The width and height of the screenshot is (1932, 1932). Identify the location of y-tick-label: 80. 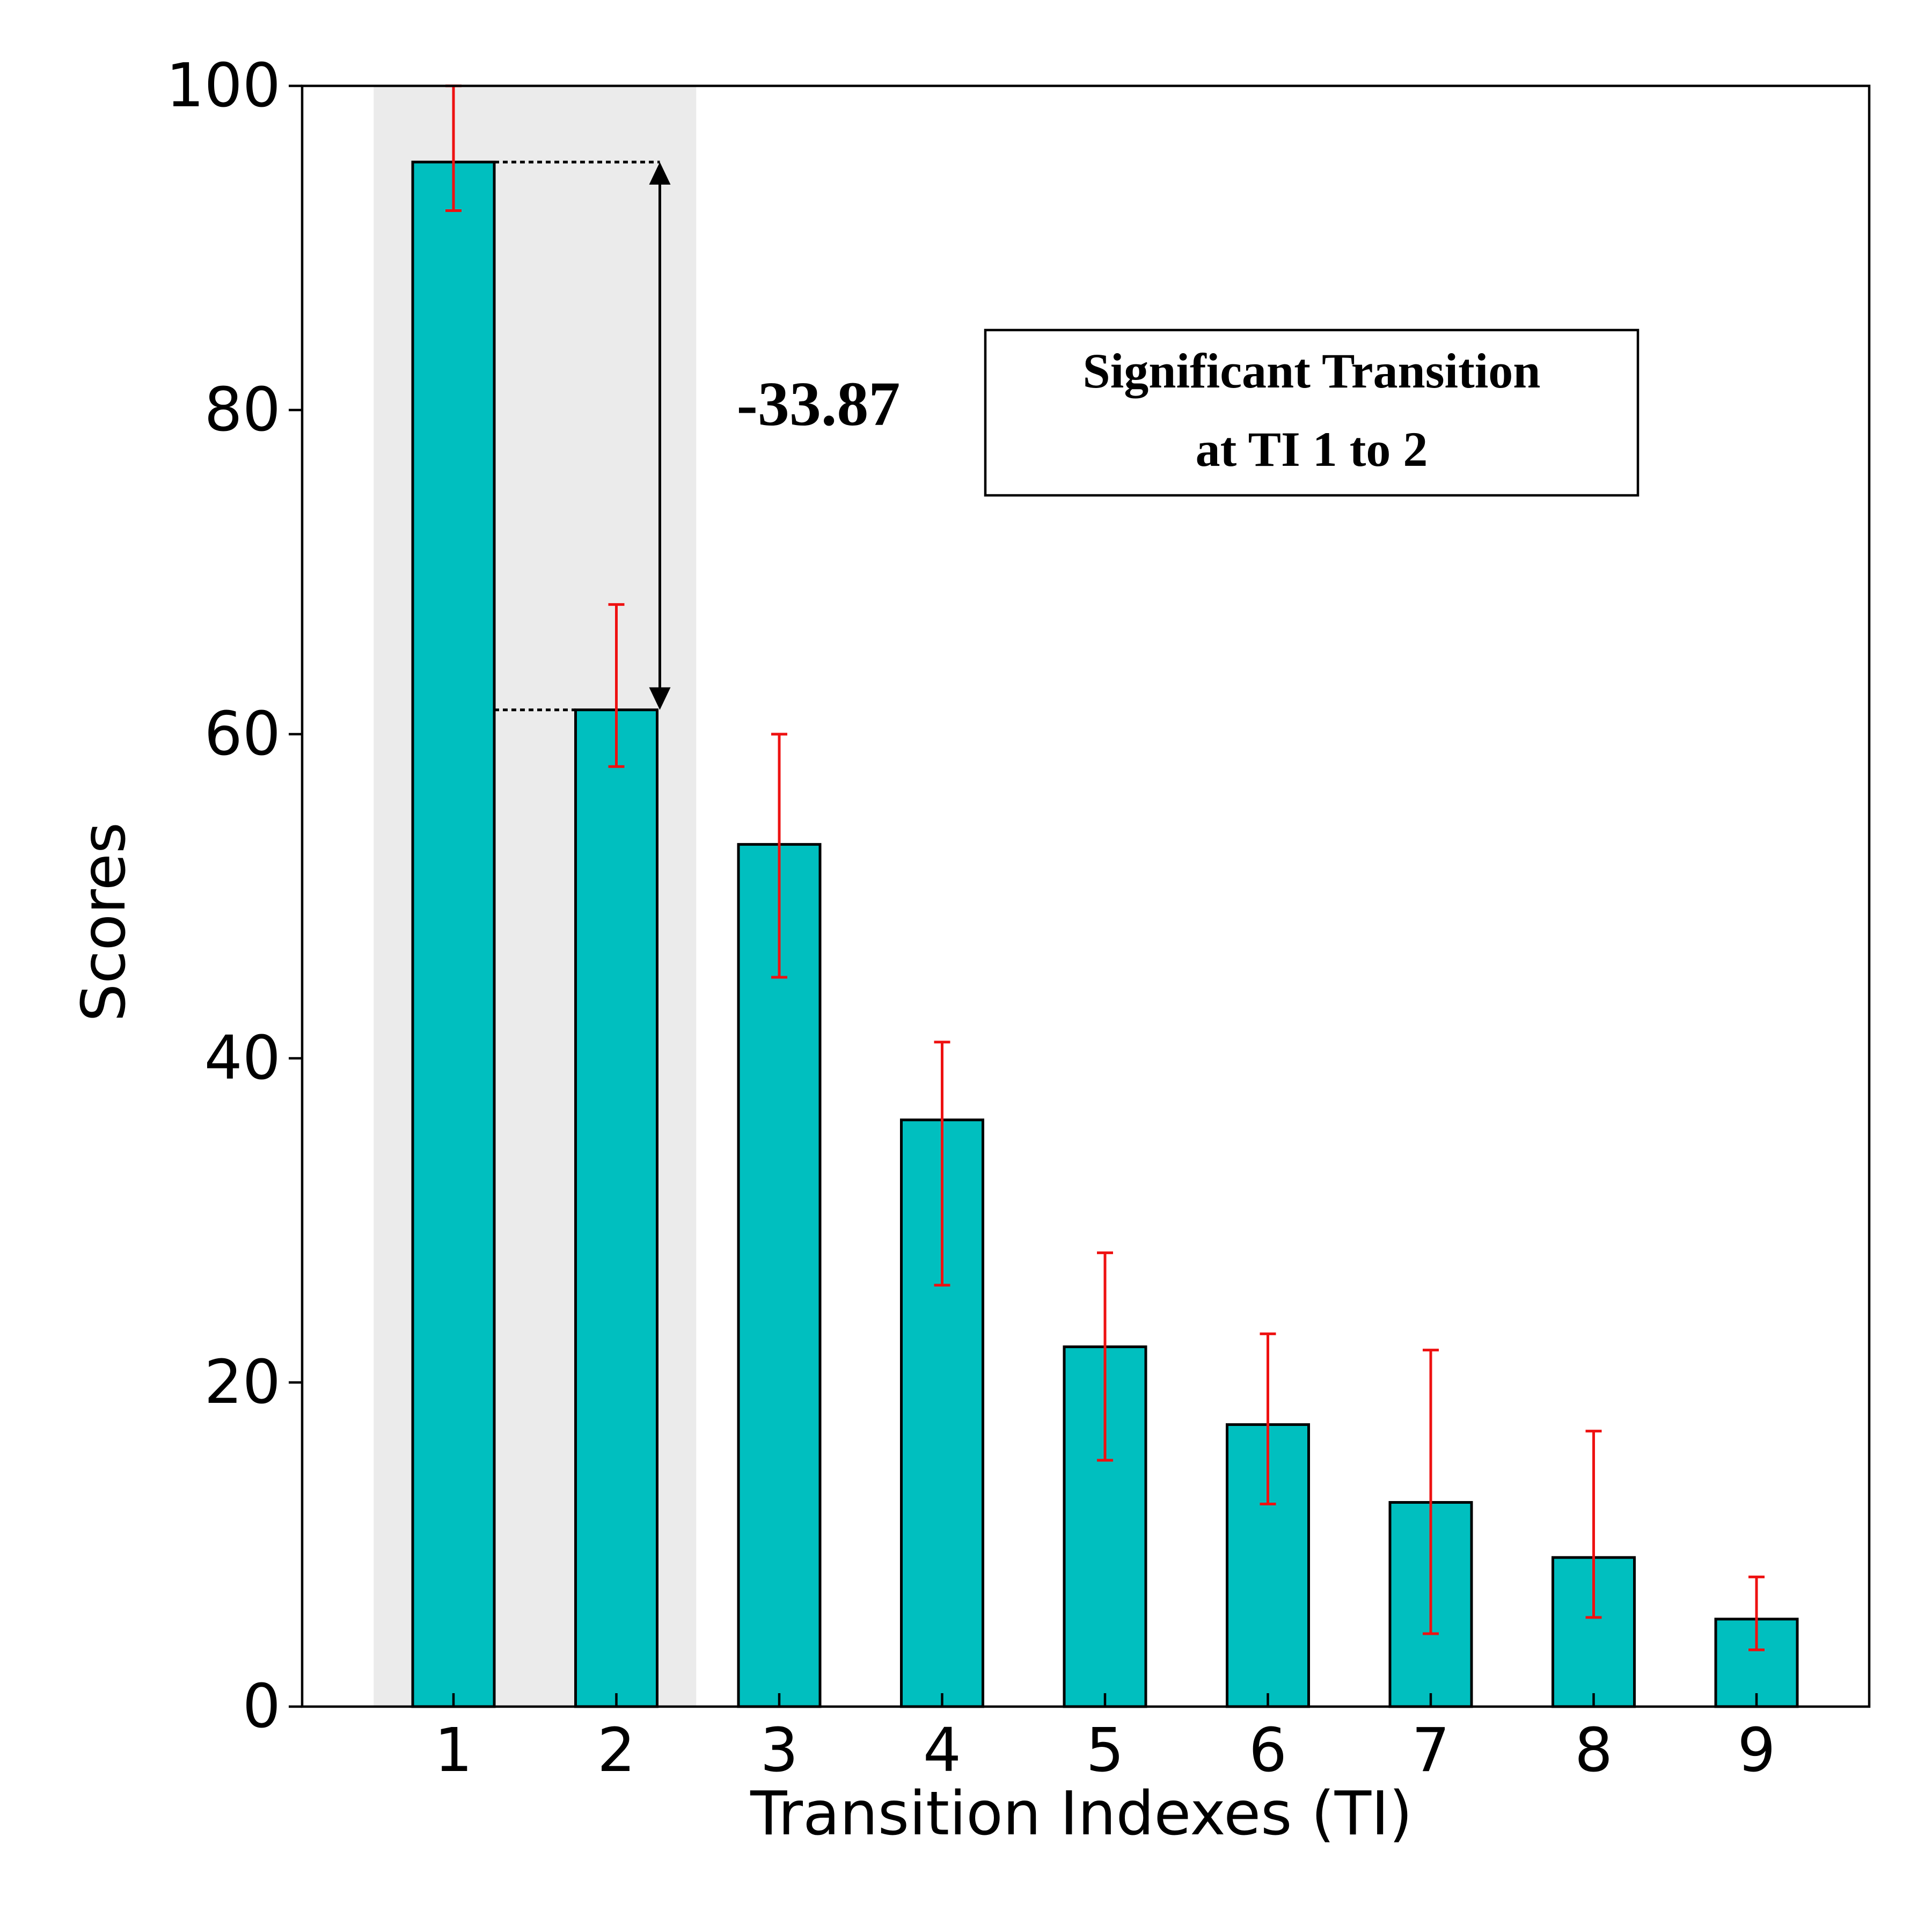
(242, 410).